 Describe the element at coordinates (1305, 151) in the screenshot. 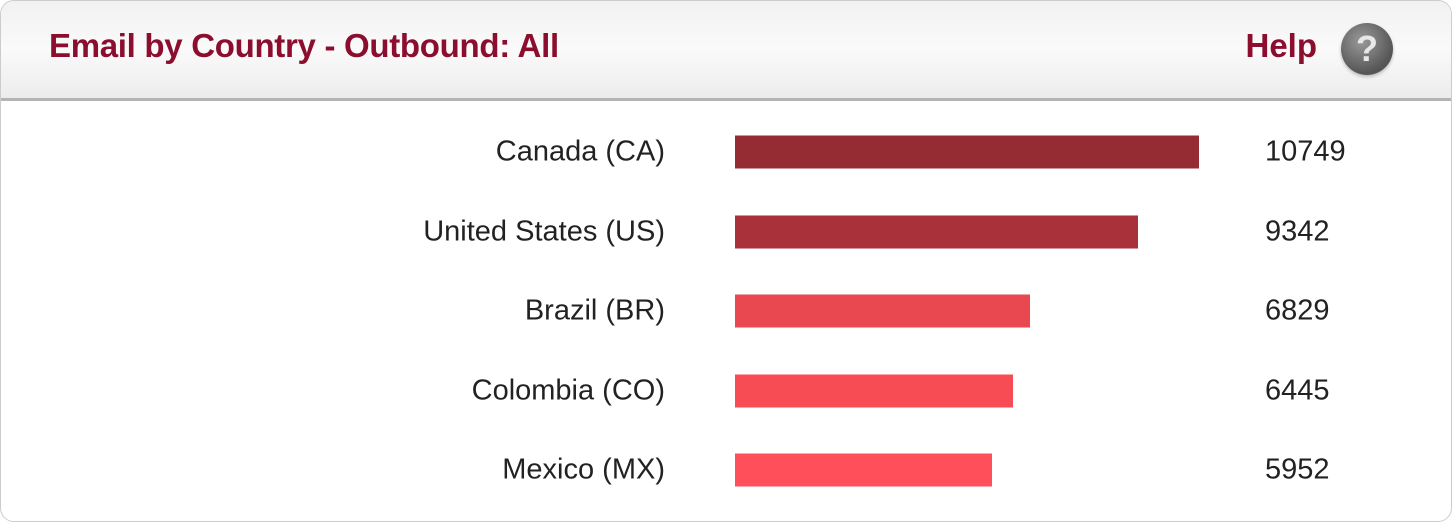

I see `value-label: 10749` at that location.